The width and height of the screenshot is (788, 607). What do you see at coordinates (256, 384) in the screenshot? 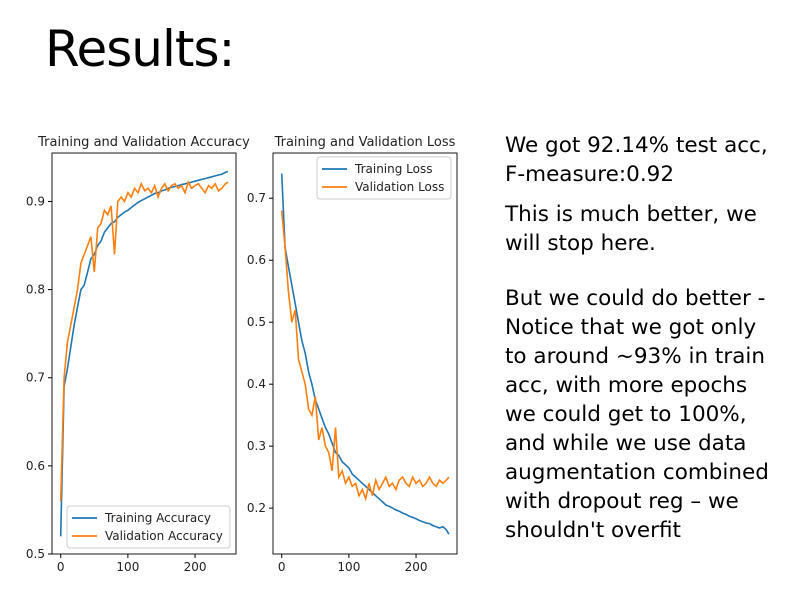
I see `y-tick-label: 0.4` at bounding box center [256, 384].